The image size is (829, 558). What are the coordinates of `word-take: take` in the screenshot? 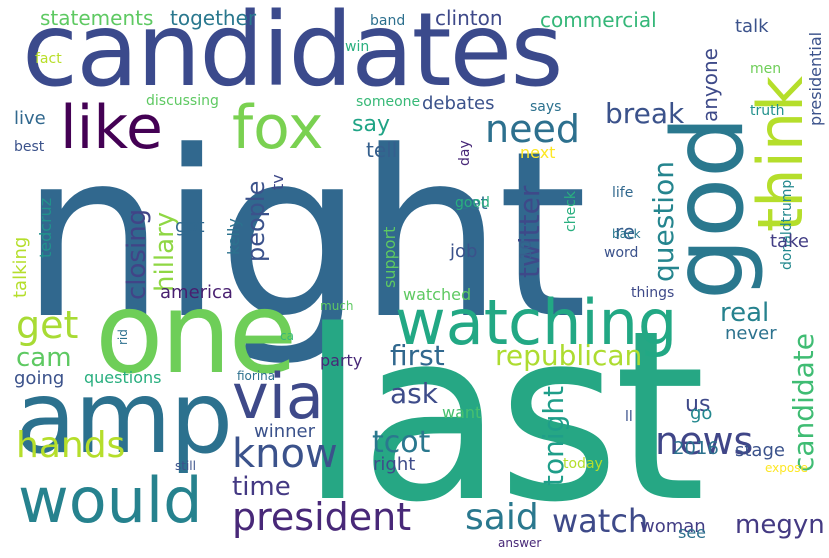 It's located at (789, 241).